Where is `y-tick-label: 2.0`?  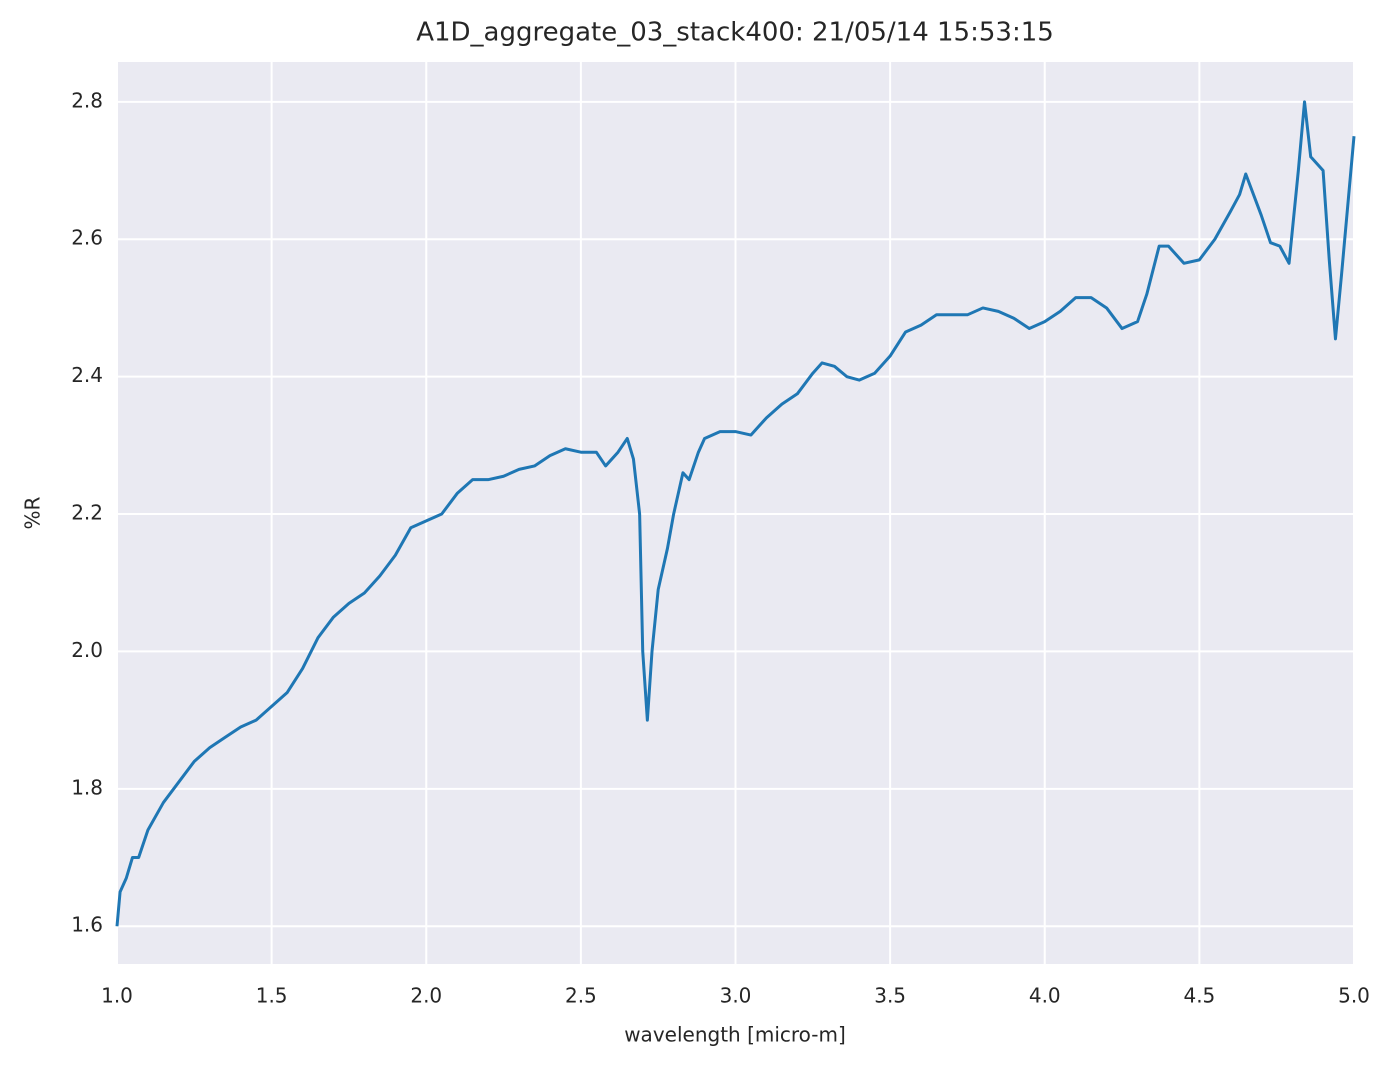 y-tick-label: 2.0 is located at coordinates (87, 650).